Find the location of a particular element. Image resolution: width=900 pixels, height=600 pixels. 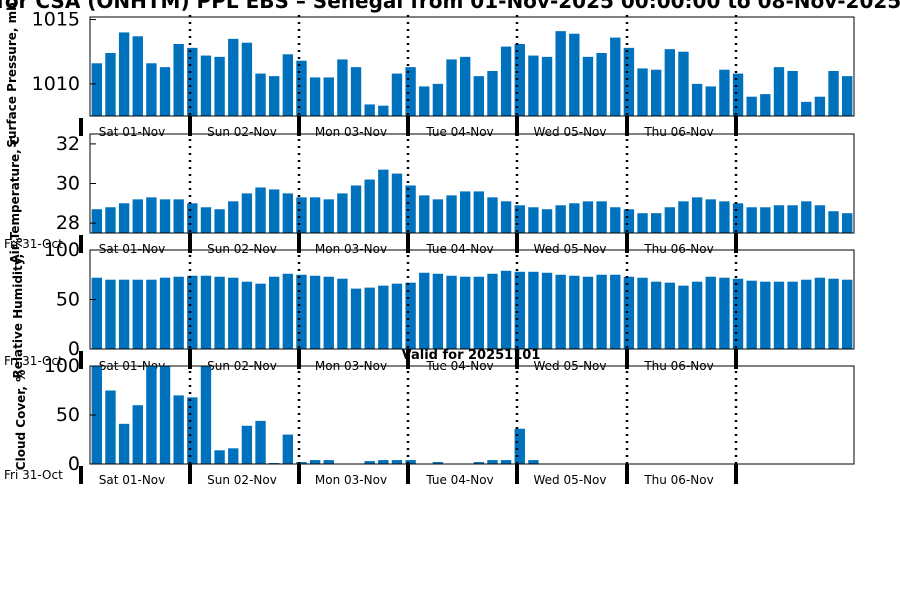

y-axis-label: Relative Humidity, % is located at coordinates (18, 308).